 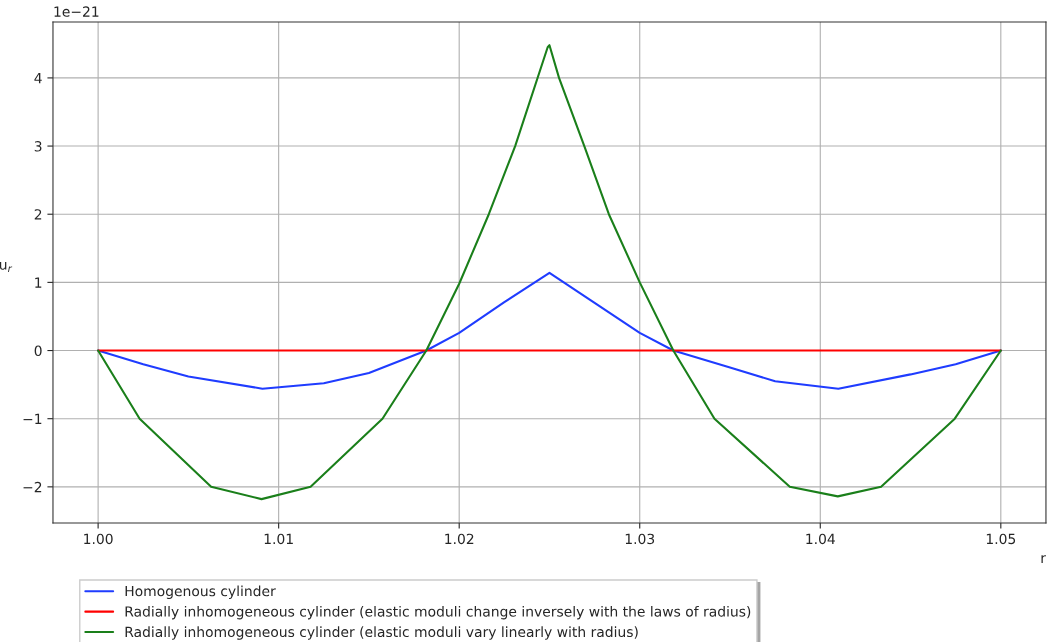 What do you see at coordinates (98, 539) in the screenshot?
I see `x-tick-label: 1.00` at bounding box center [98, 539].